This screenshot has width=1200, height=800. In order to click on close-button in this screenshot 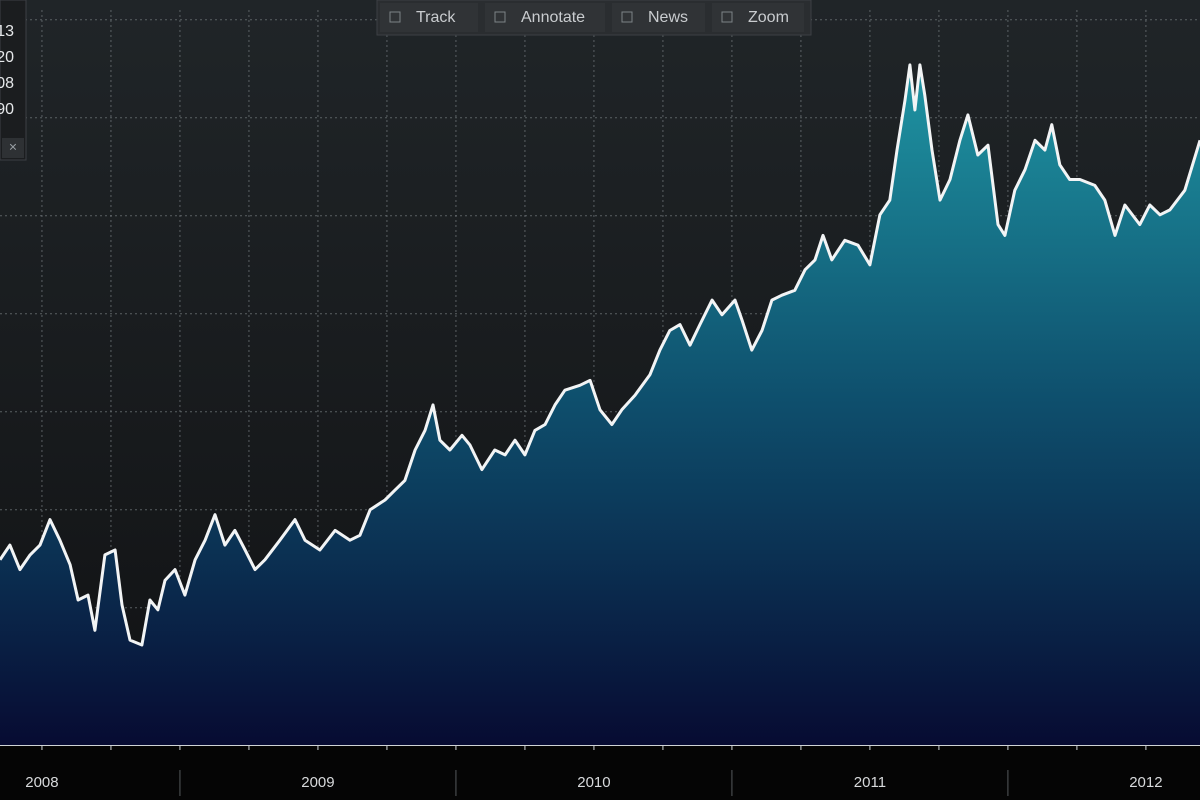, I will do `click(13, 148)`.